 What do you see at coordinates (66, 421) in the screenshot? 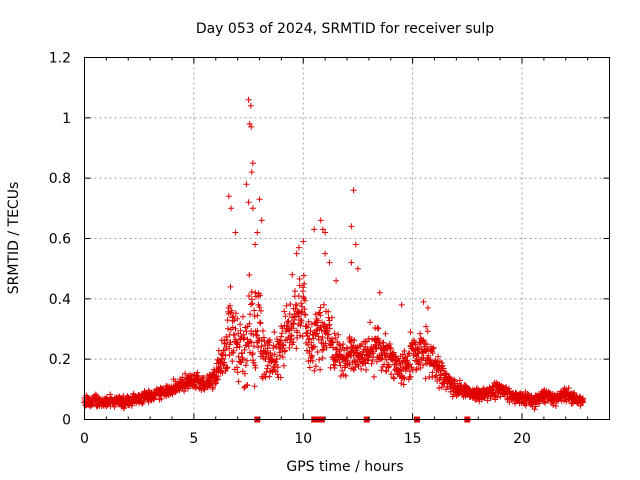
I see `y-tick-label: 0` at bounding box center [66, 421].